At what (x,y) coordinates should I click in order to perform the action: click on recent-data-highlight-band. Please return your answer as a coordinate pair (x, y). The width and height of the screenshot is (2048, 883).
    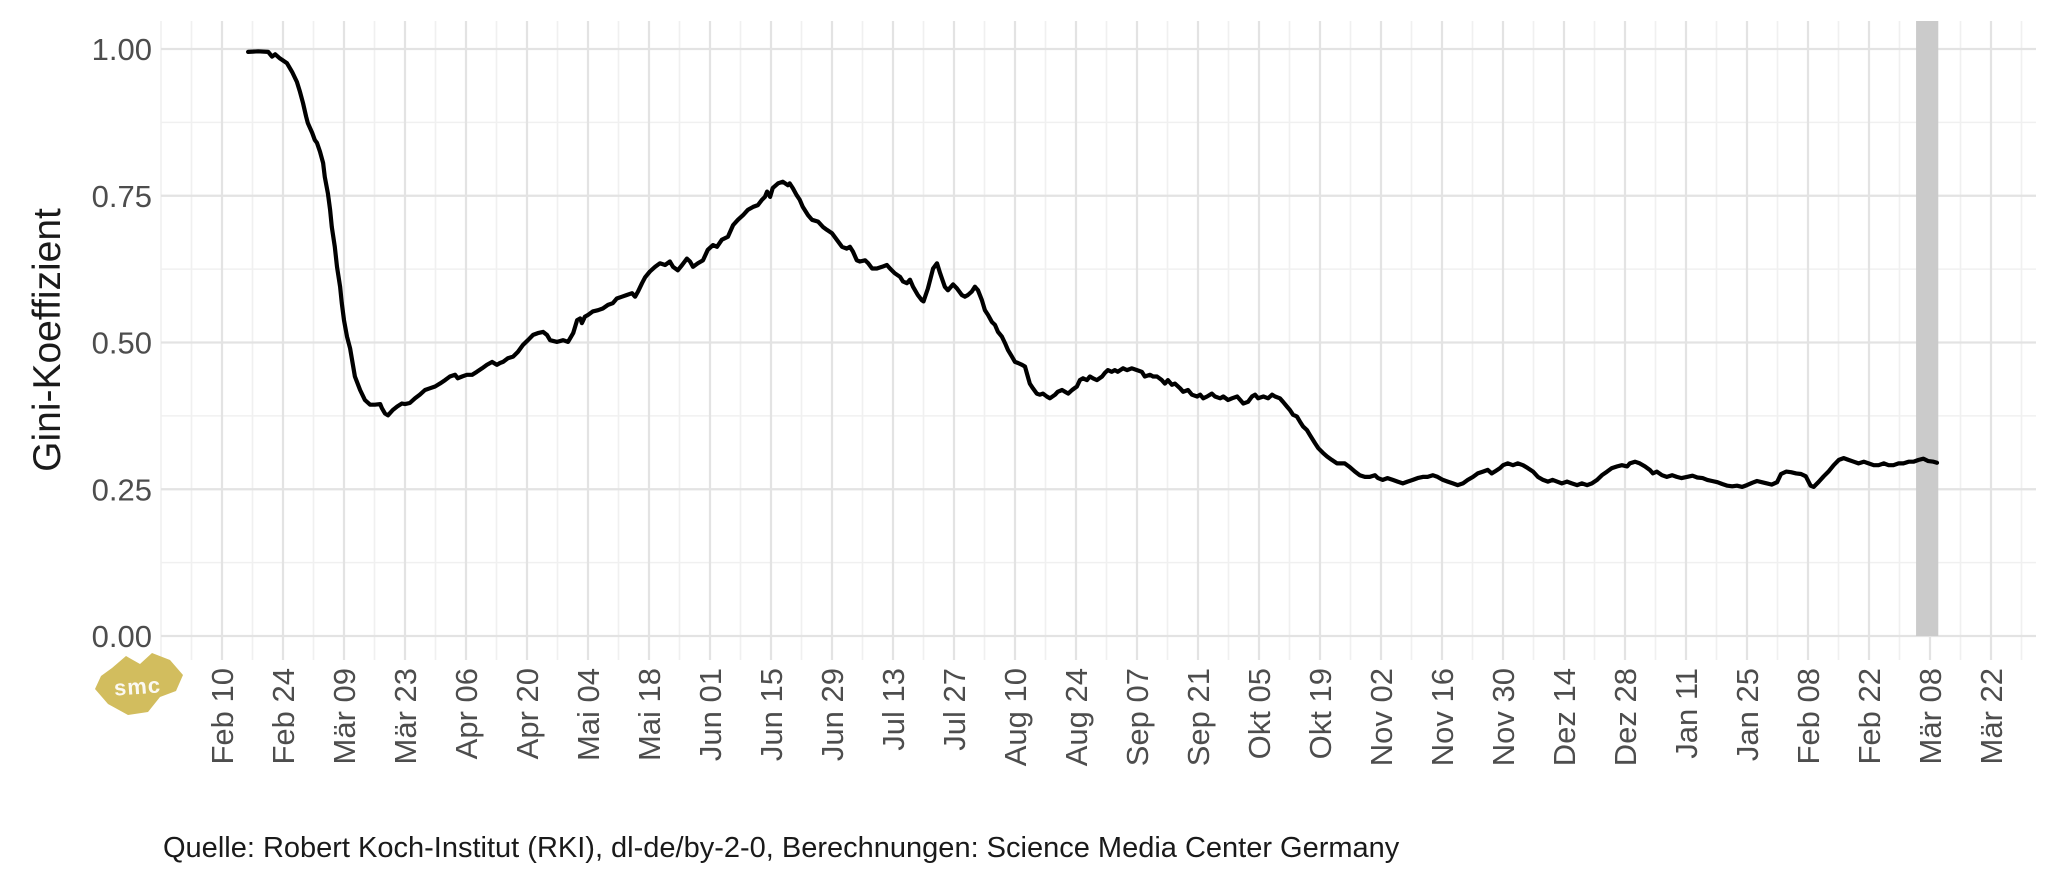
    Looking at the image, I should click on (1927, 328).